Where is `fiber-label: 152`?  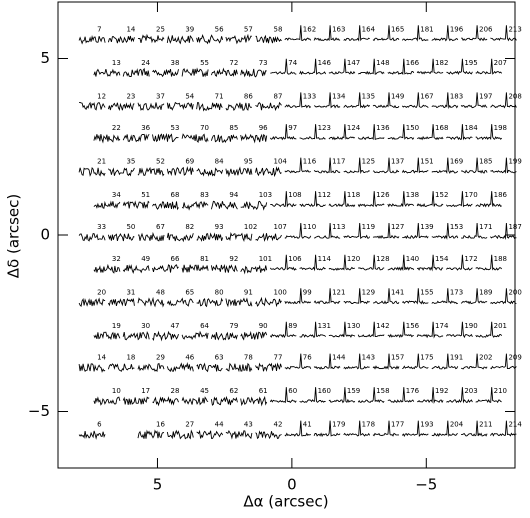 fiber-label: 152 is located at coordinates (441, 195).